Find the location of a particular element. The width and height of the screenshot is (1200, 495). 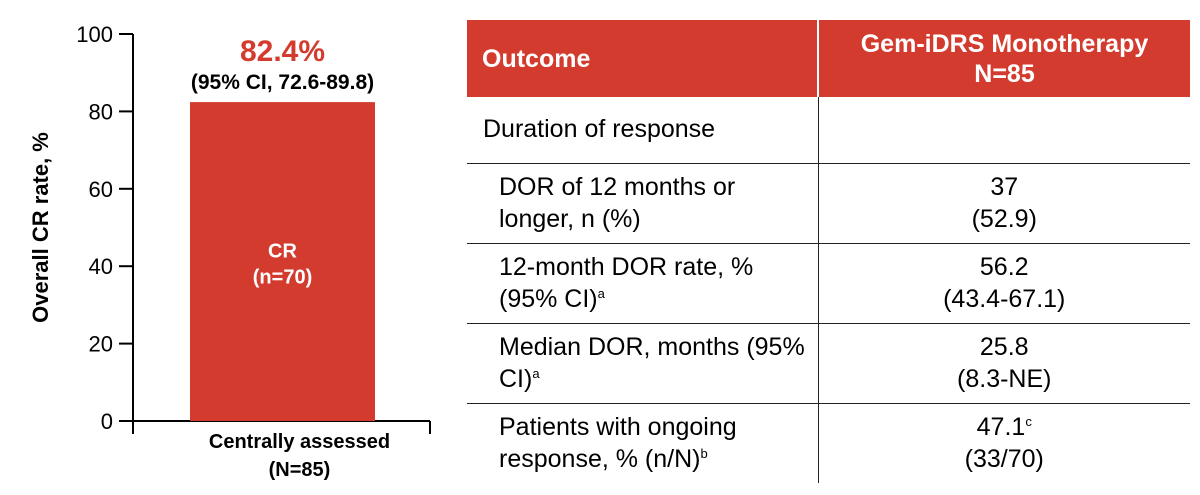

row-label: DOR of 12 months or longer, n (%) is located at coordinates (642, 203).